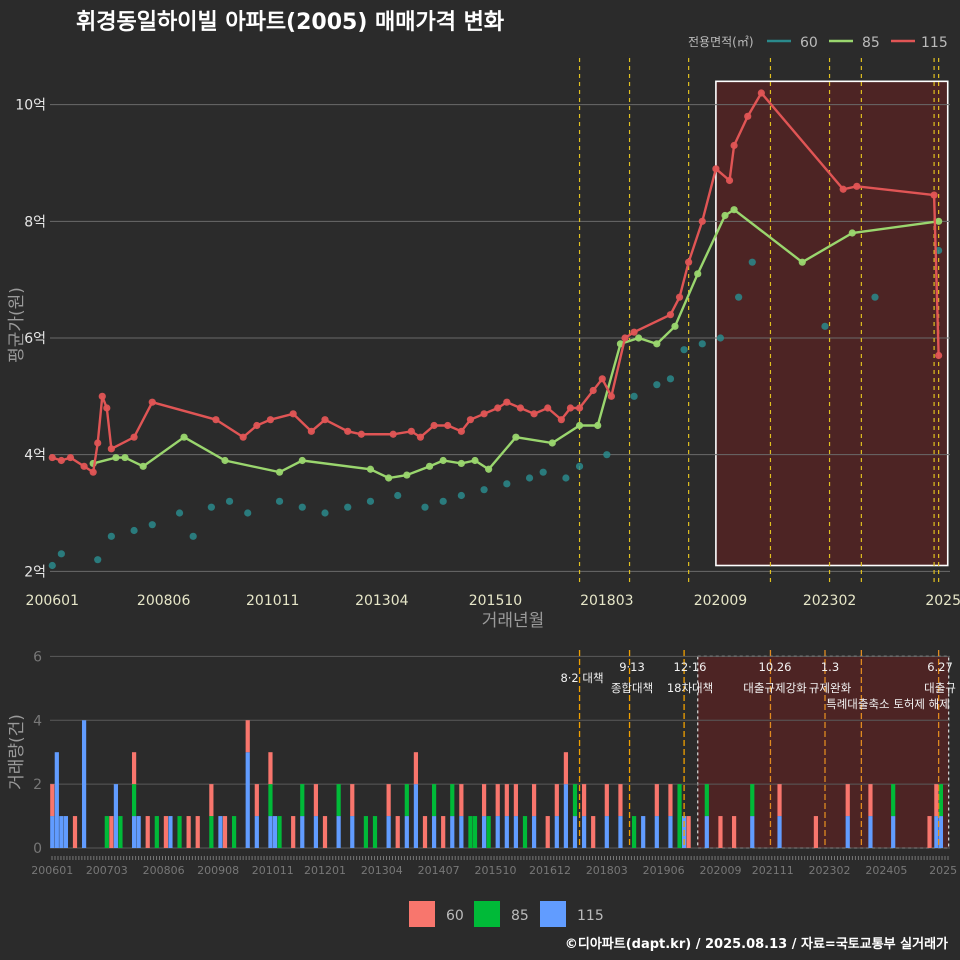 This screenshot has width=960, height=960. Describe the element at coordinates (550, 870) in the screenshot. I see `bottom-x-tick-label: 201612` at that location.